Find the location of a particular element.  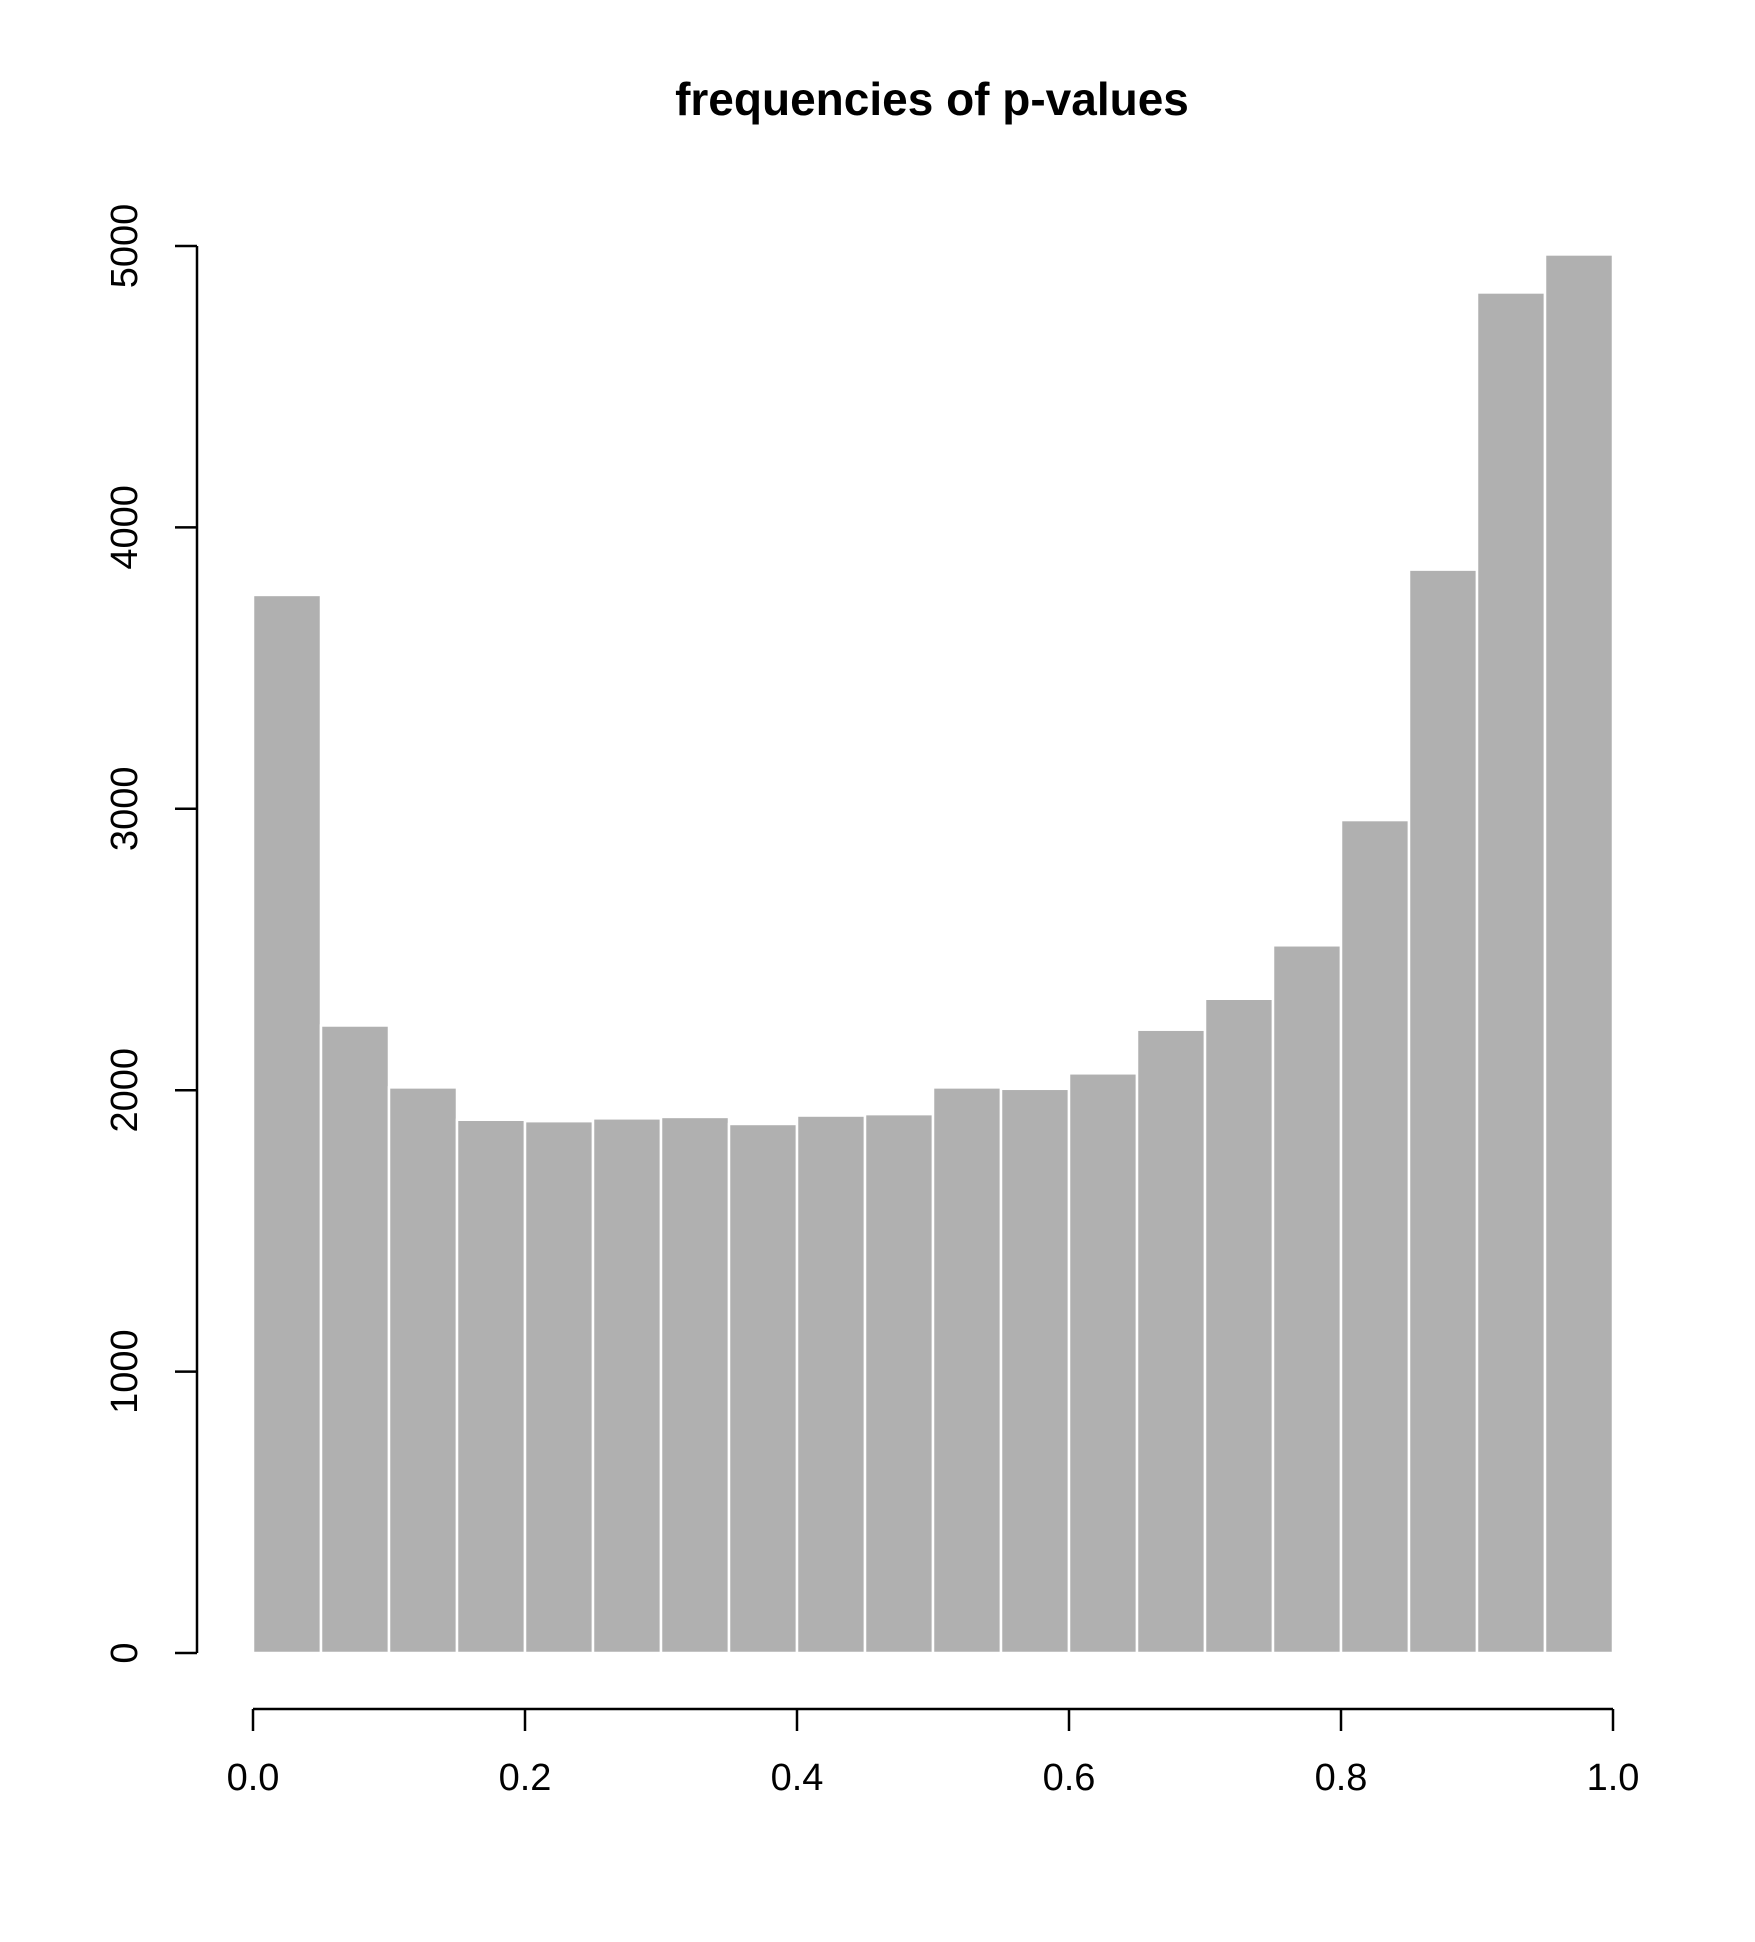

y-tick-label: 5000 is located at coordinates (125, 246).